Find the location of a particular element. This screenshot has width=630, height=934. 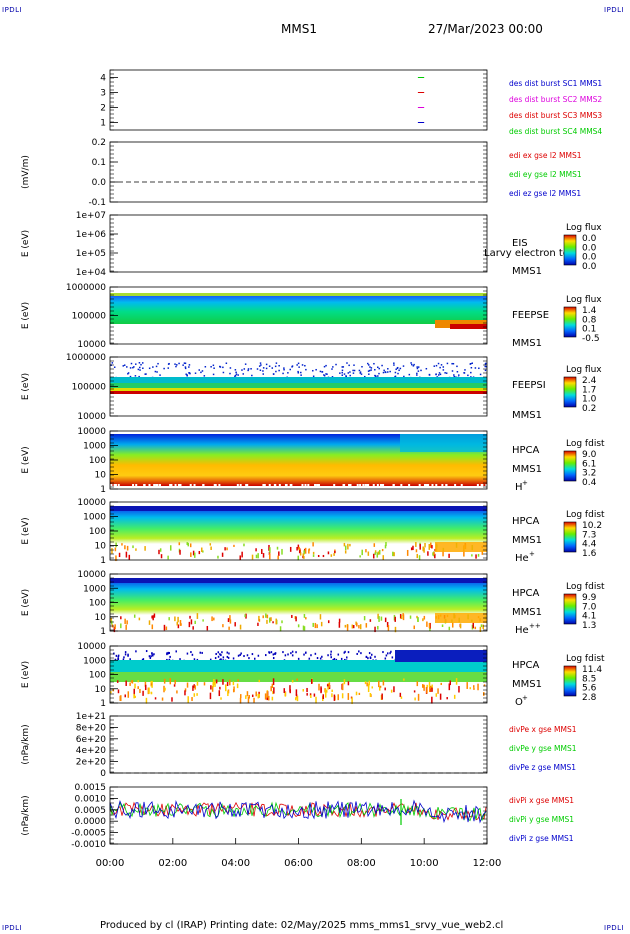

heatmap-band is located at coordinates (298, 596).